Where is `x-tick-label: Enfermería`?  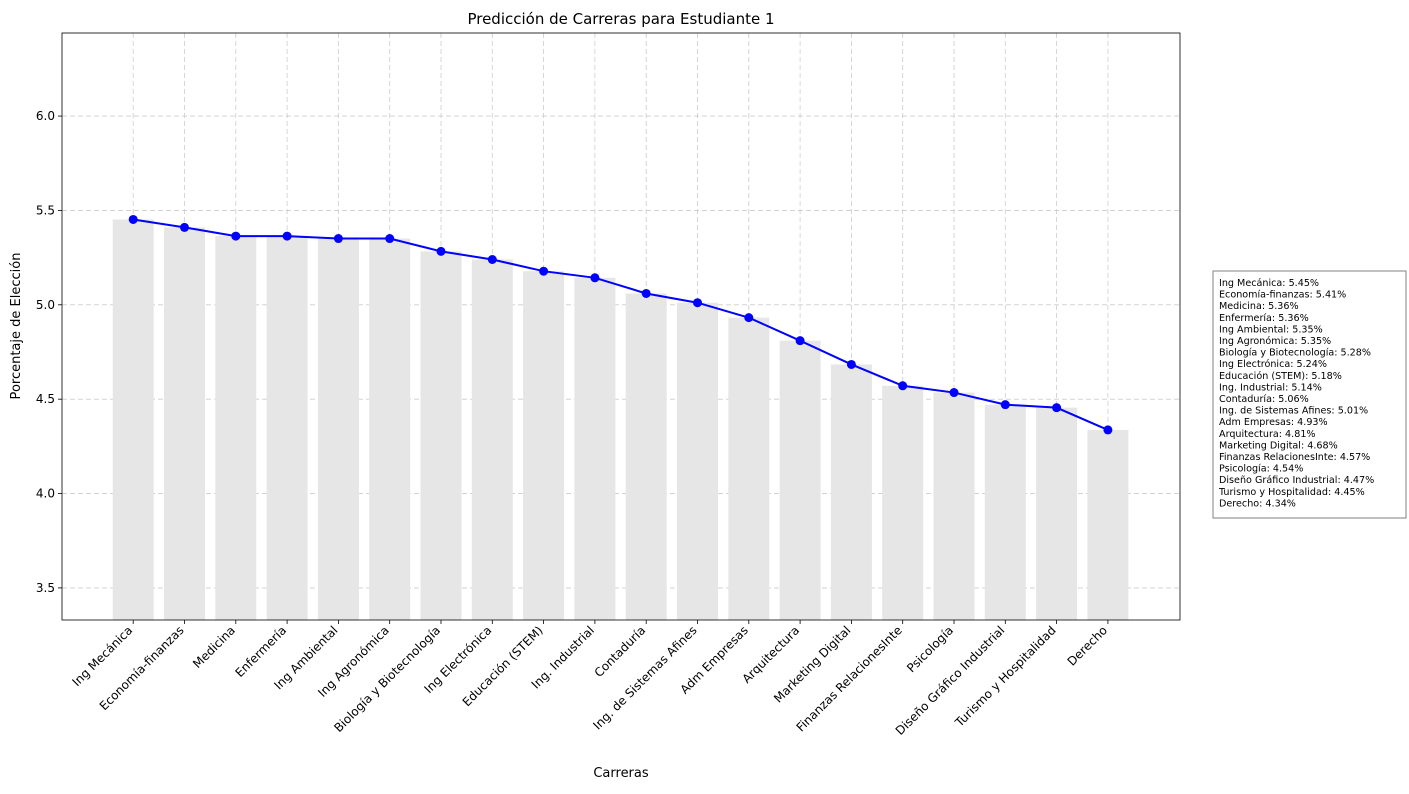
x-tick-label: Enfermería is located at coordinates (260, 651).